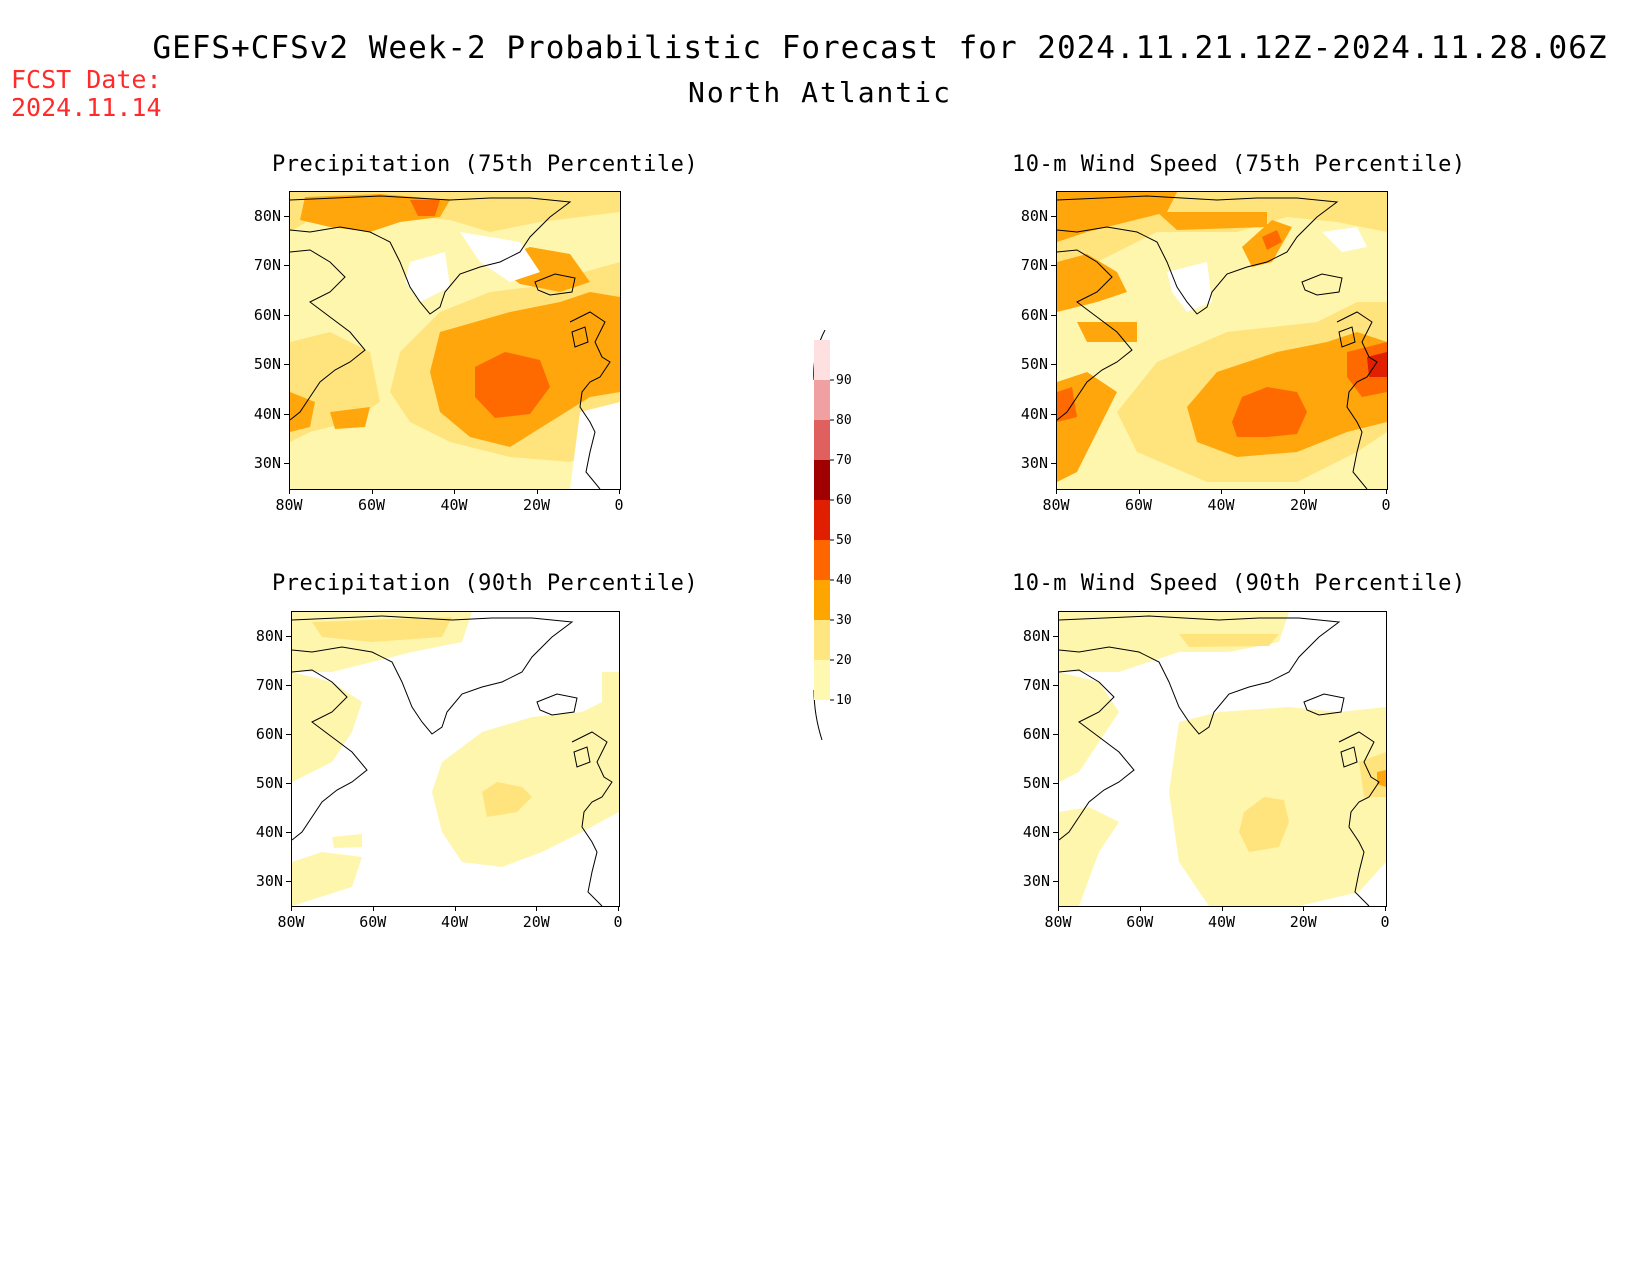 The height and width of the screenshot is (1275, 1650). I want to click on lat-label-wind75: 60N, so click(1034, 314).